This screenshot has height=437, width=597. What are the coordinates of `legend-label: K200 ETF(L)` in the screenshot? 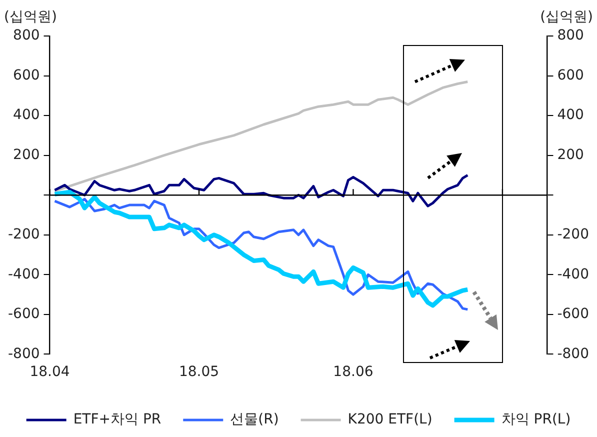 It's located at (390, 420).